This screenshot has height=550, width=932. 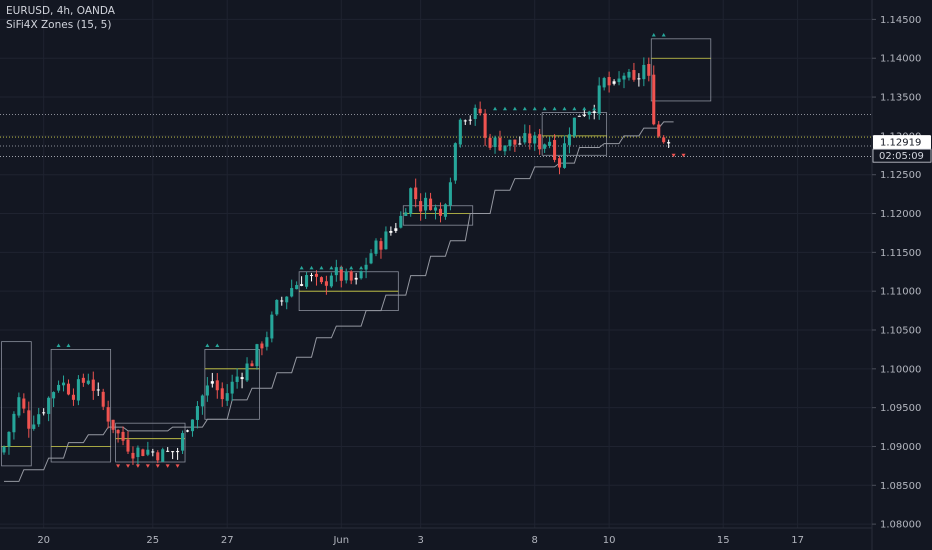 I want to click on x-tick-label: 25, so click(x=152, y=540).